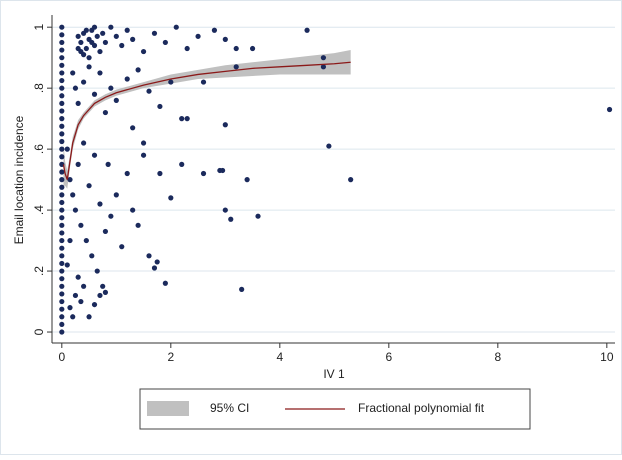 This screenshot has width=622, height=460. What do you see at coordinates (19, 179) in the screenshot?
I see `y-axis-title: Email location incidence` at bounding box center [19, 179].